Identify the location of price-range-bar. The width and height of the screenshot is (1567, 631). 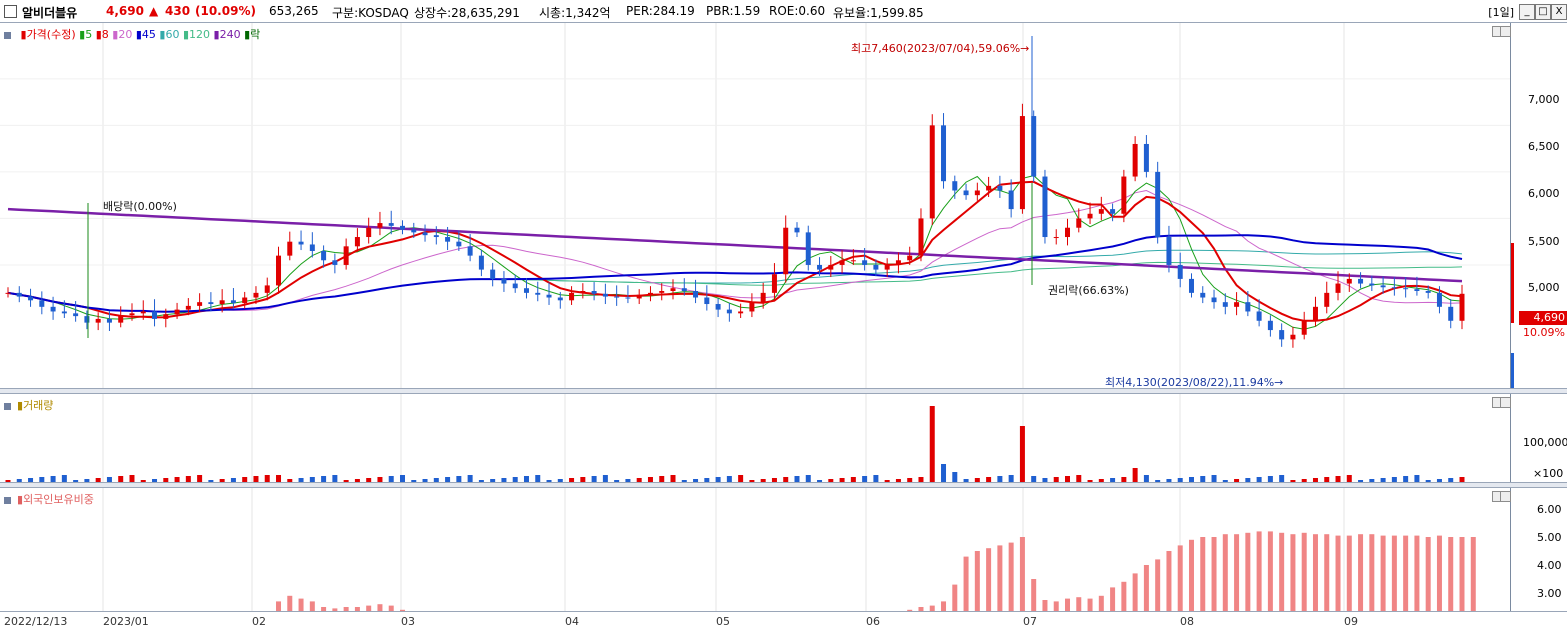
(1512, 283).